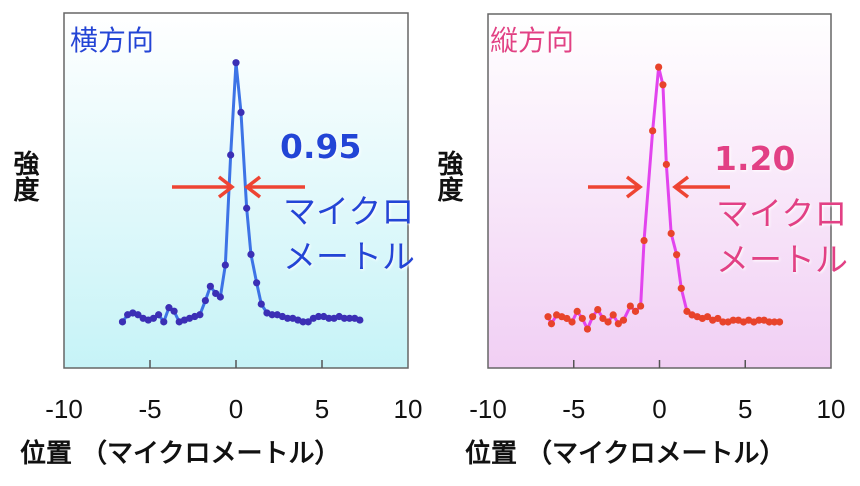 This screenshot has height=486, width=860. What do you see at coordinates (532, 40) in the screenshot?
I see `chart-title: 縦方向` at bounding box center [532, 40].